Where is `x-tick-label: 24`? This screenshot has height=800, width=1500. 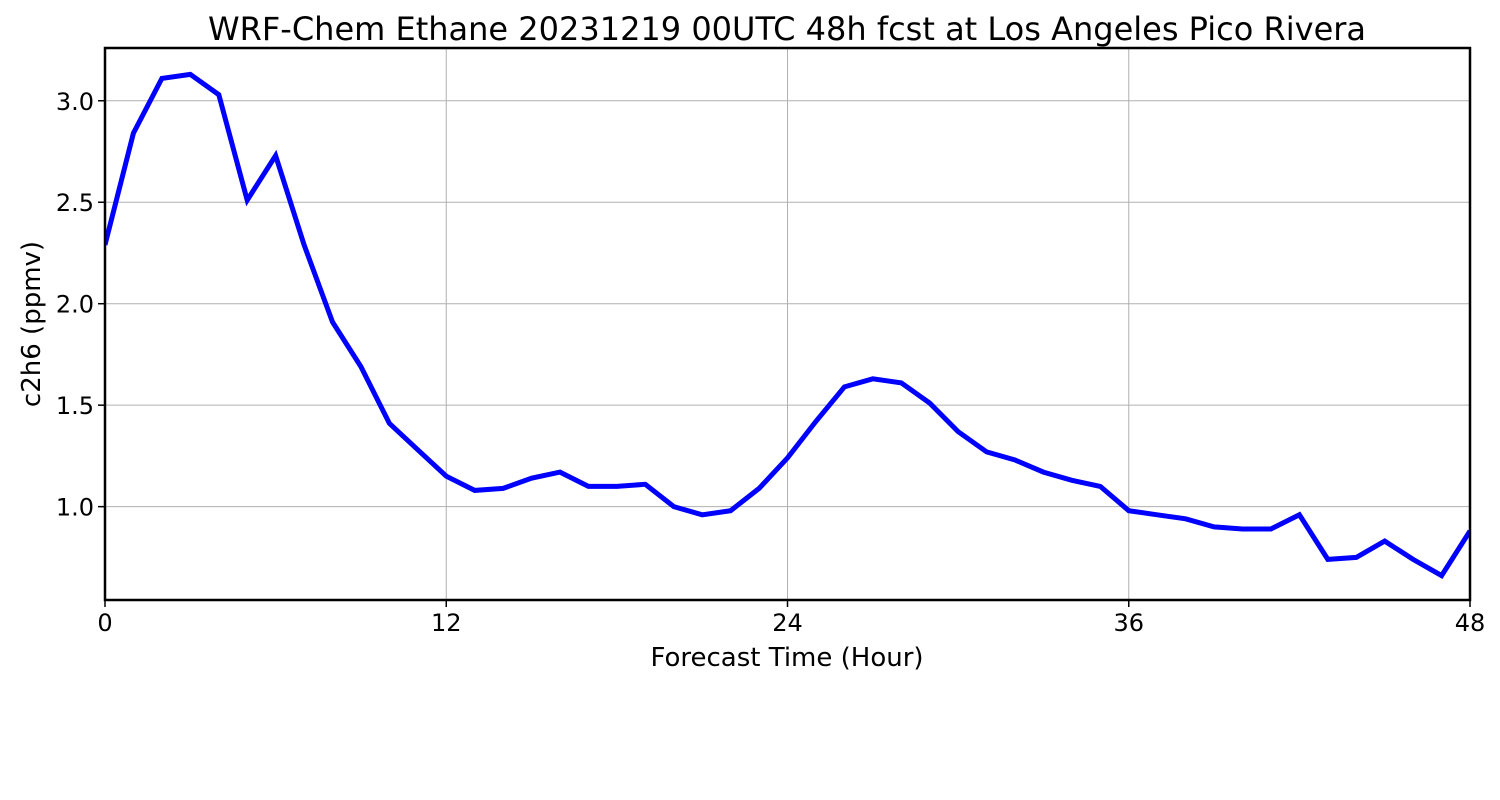
x-tick-label: 24 is located at coordinates (787, 623).